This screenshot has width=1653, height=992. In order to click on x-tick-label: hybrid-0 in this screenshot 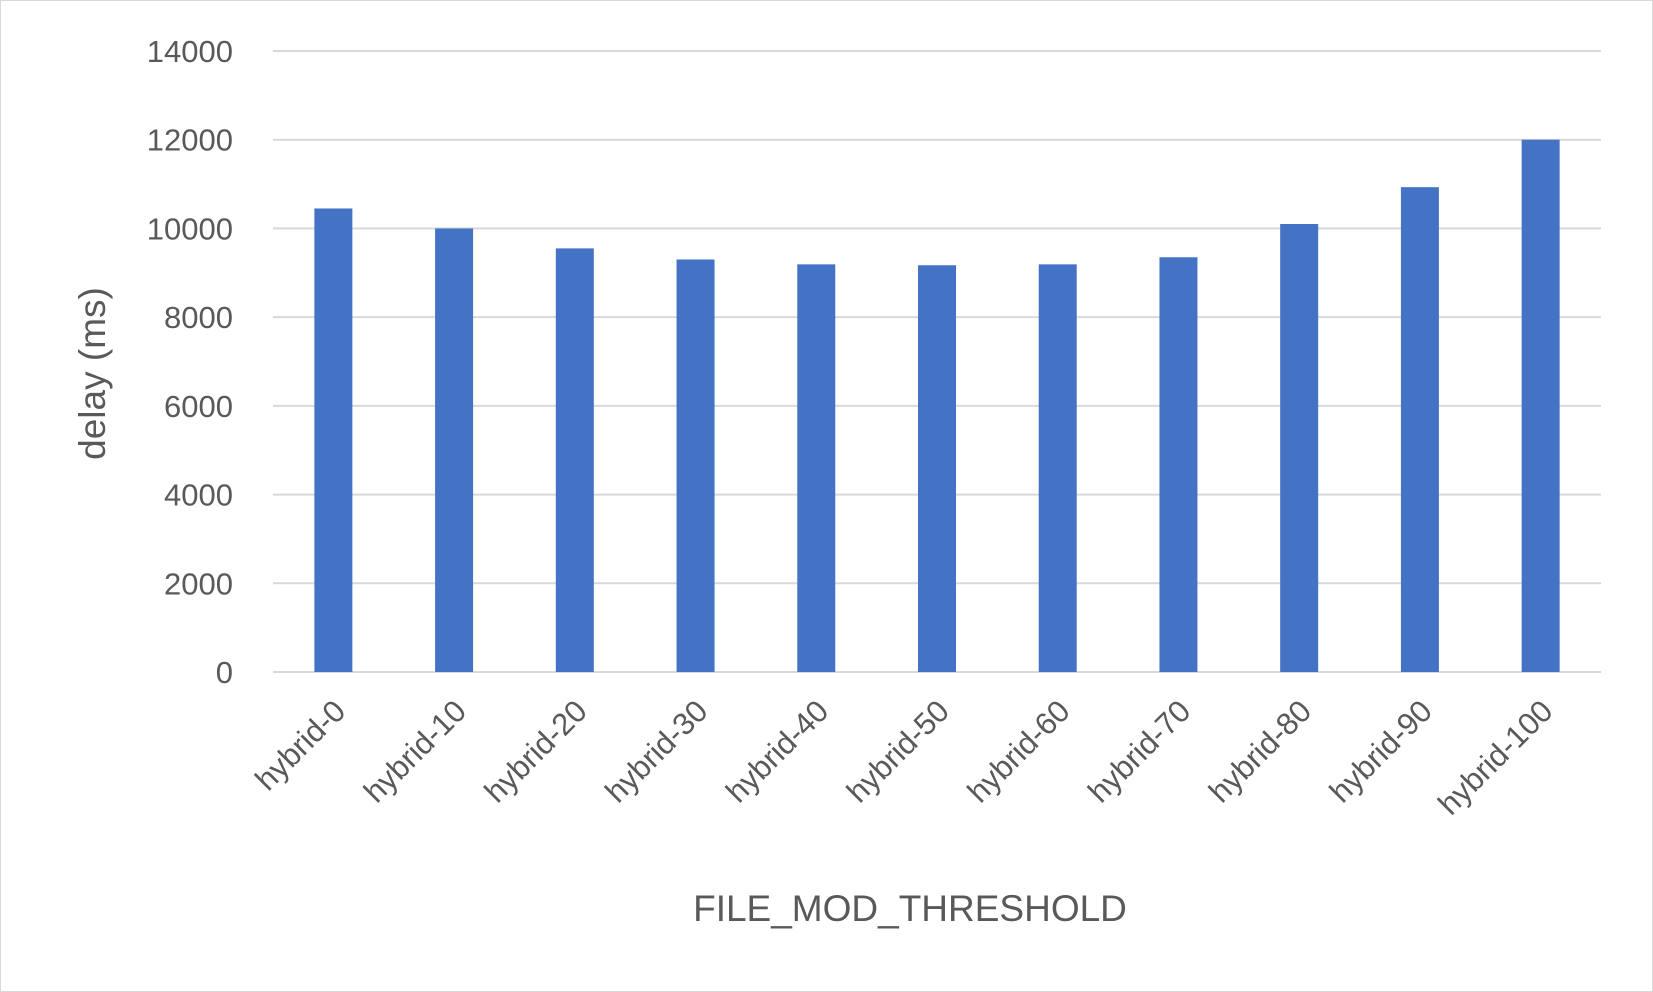, I will do `click(300, 745)`.